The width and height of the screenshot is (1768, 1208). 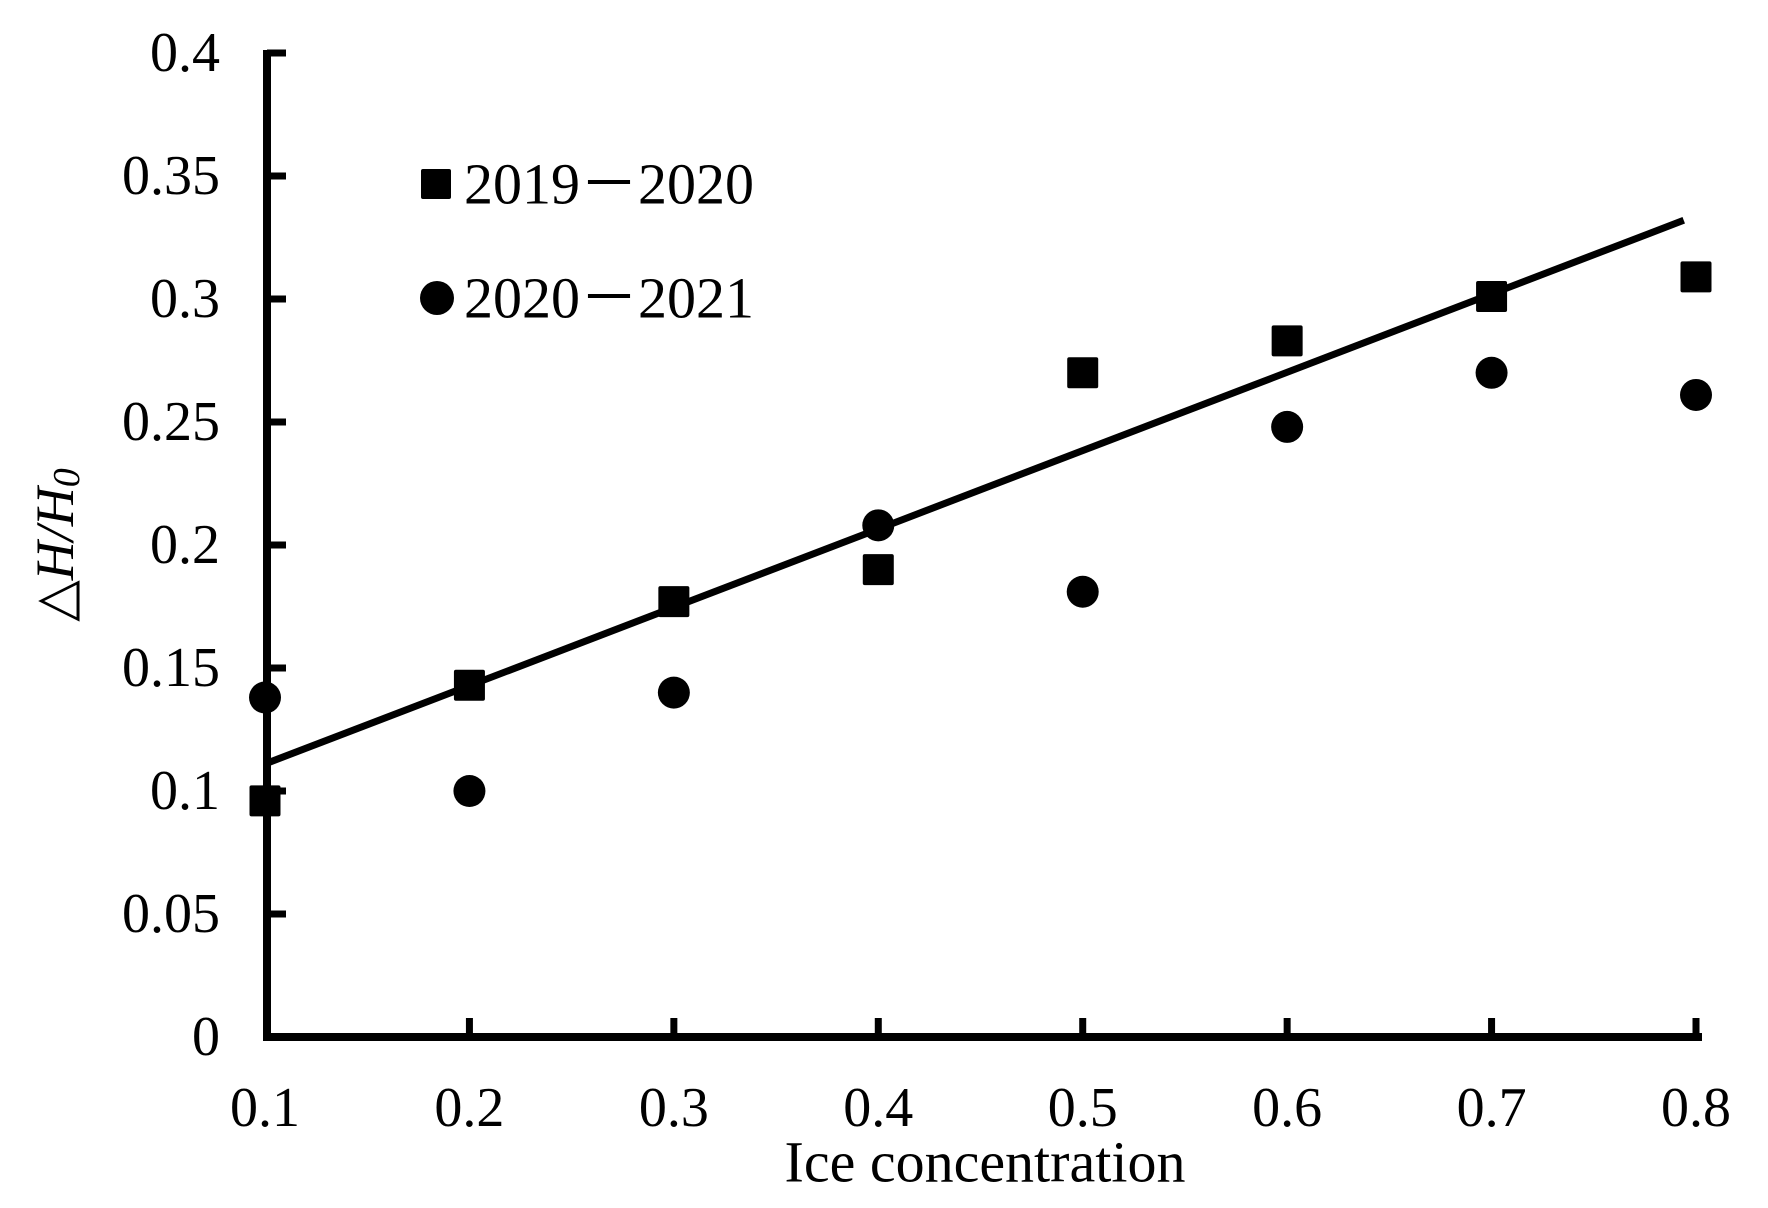 What do you see at coordinates (185, 791) in the screenshot?
I see `y-tick-label: 0.1` at bounding box center [185, 791].